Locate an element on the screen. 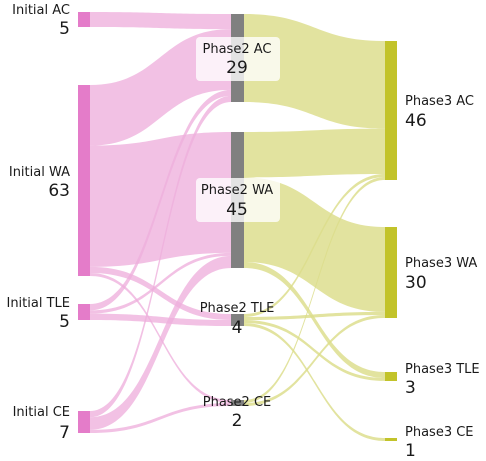  node-name-phase2-wa: Phase2 WA is located at coordinates (237, 190).